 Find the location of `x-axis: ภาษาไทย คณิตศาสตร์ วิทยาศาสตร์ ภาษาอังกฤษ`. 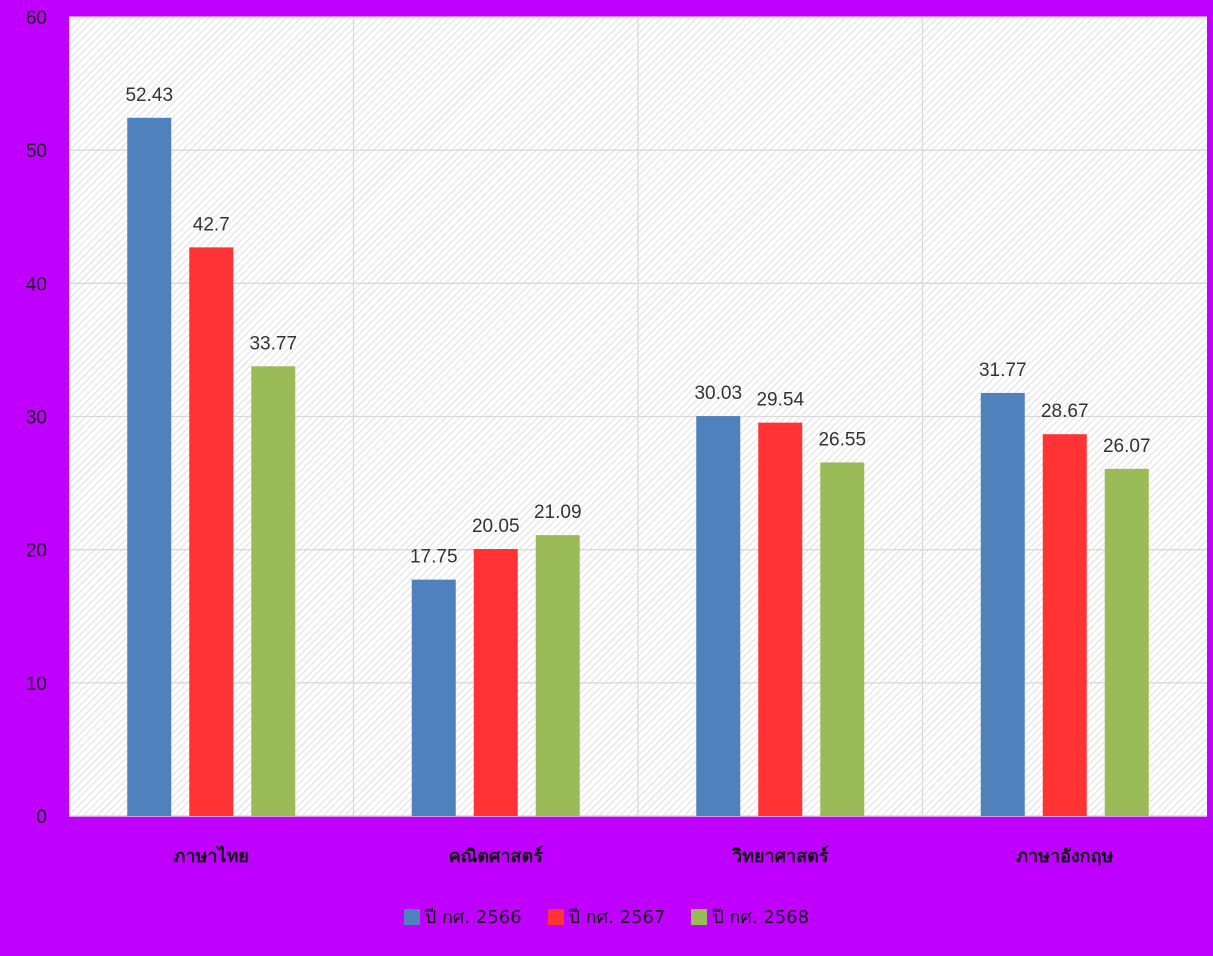

x-axis: ภาษาไทย คณิตศาสตร์ วิทยาศาสตร์ ภาษาอังกฤษ is located at coordinates (644, 856).